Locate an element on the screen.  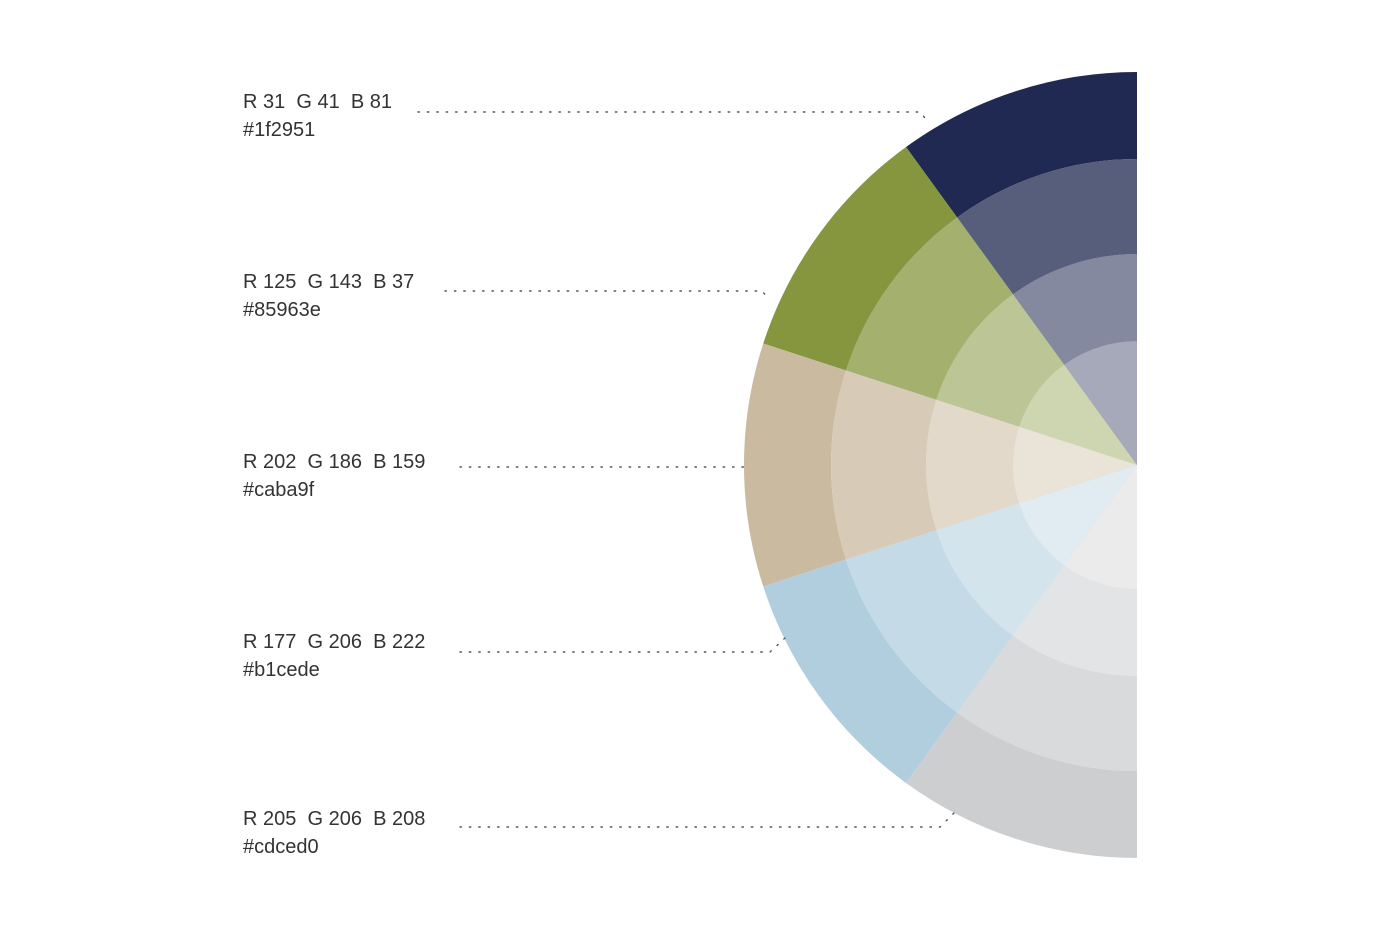
hex-label: #cdced0 is located at coordinates (281, 847).